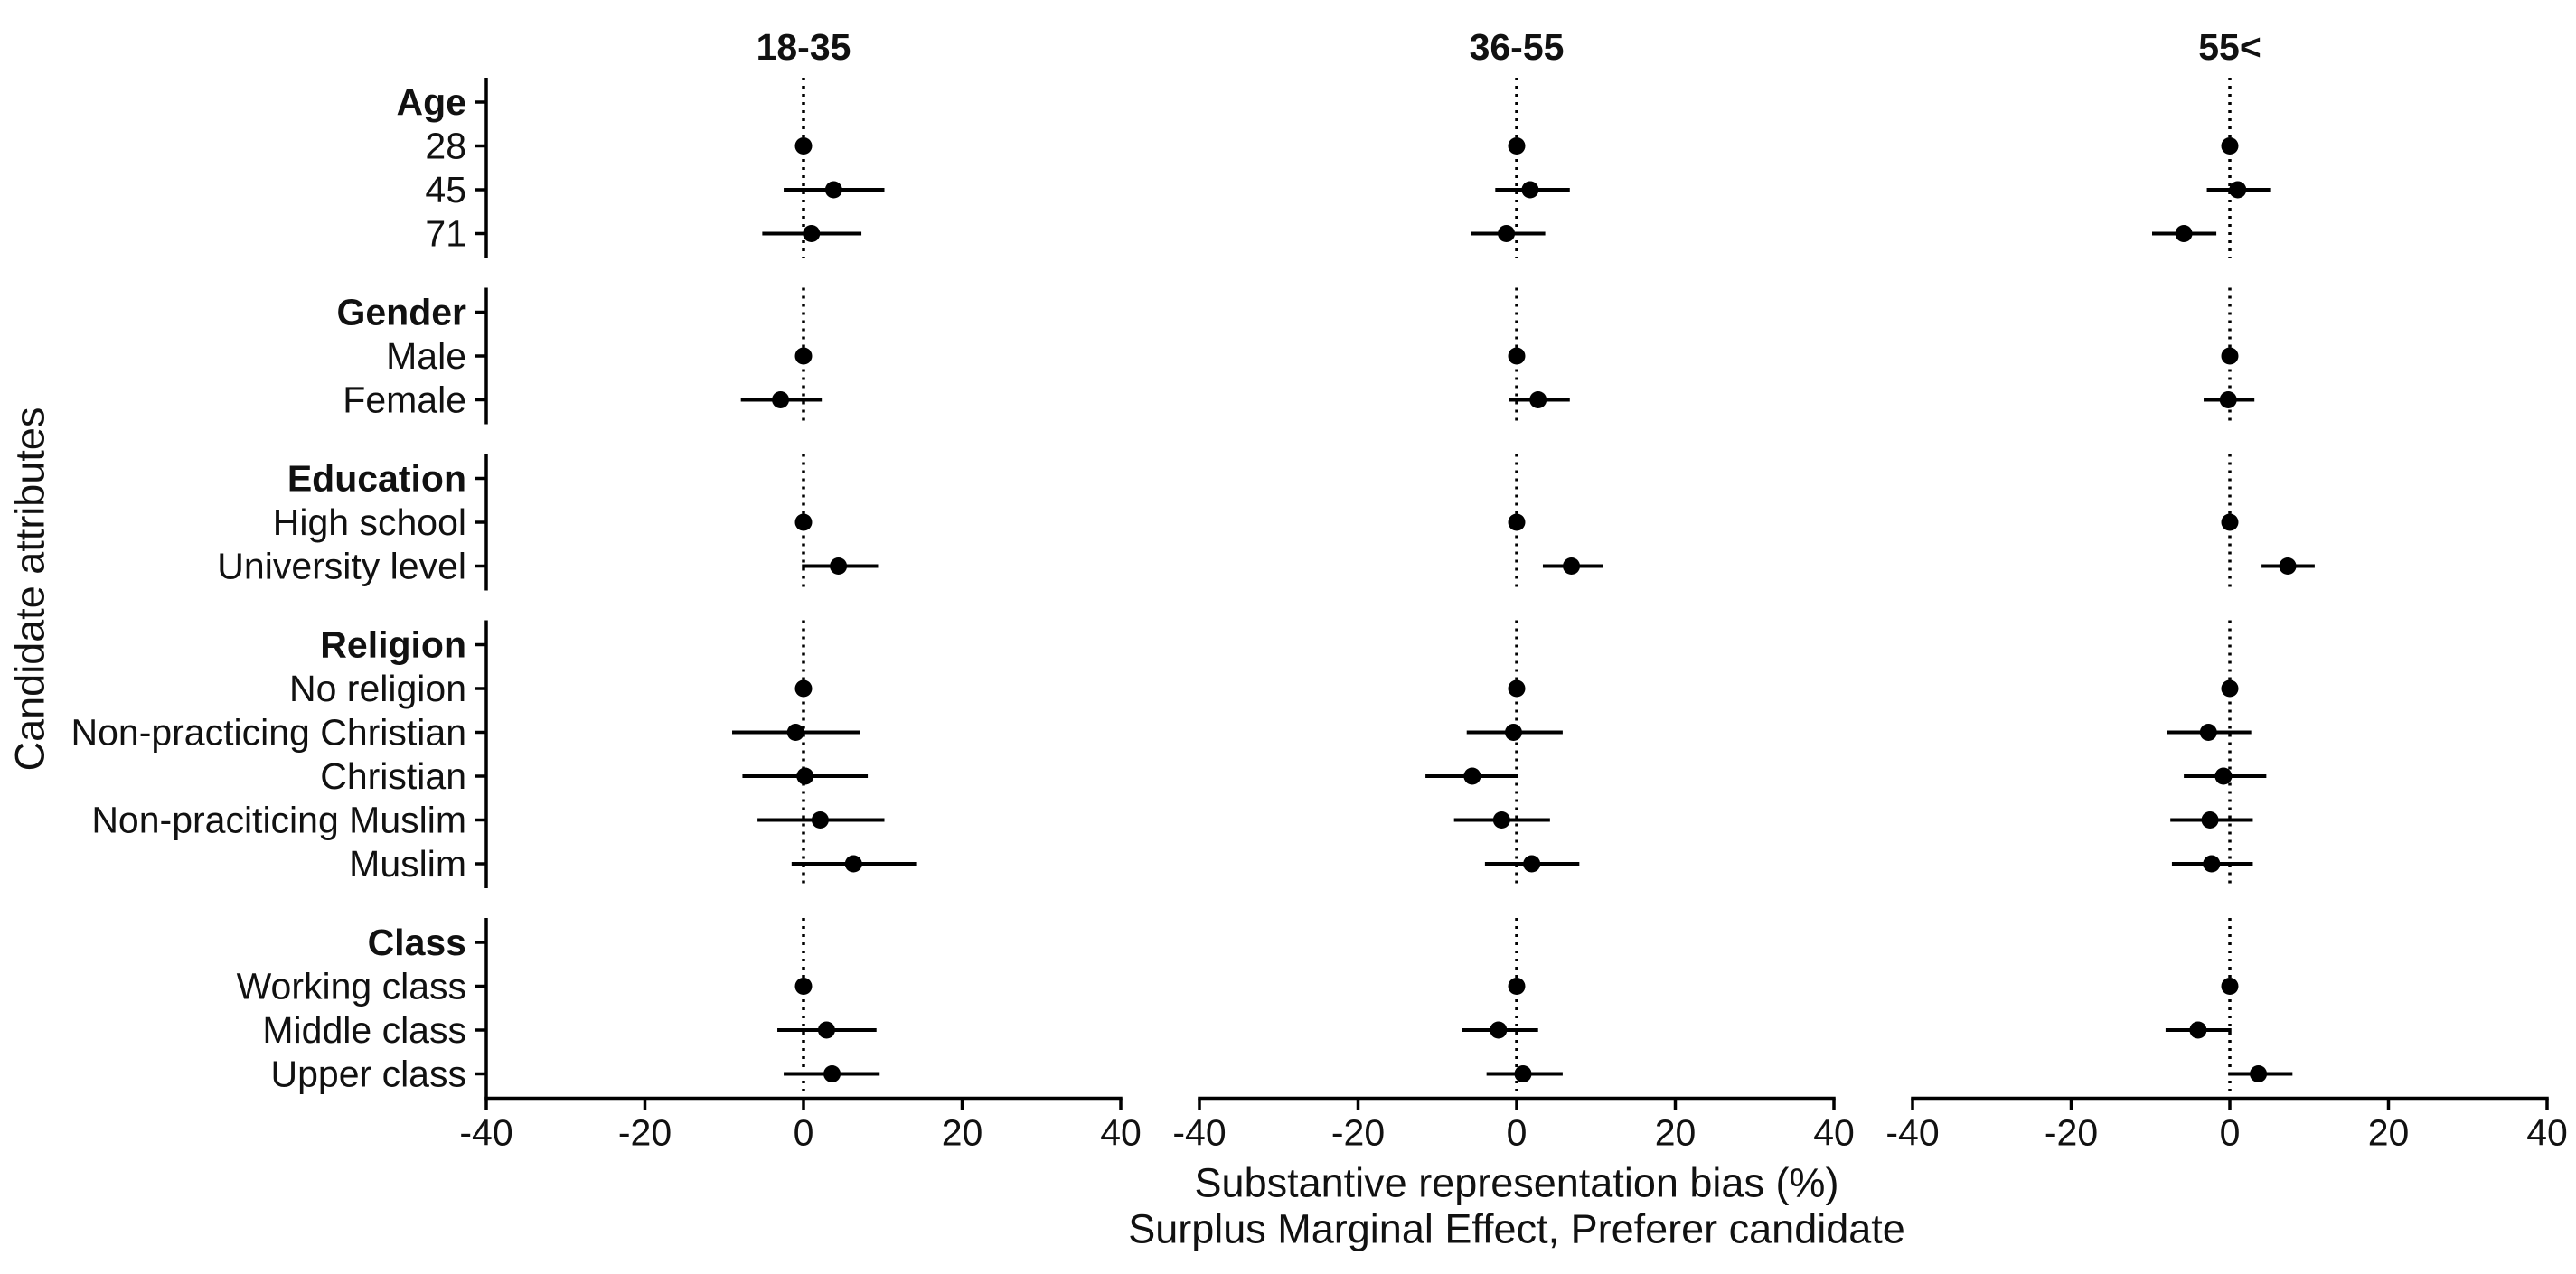  I want to click on category-label-45: 45, so click(446, 190).